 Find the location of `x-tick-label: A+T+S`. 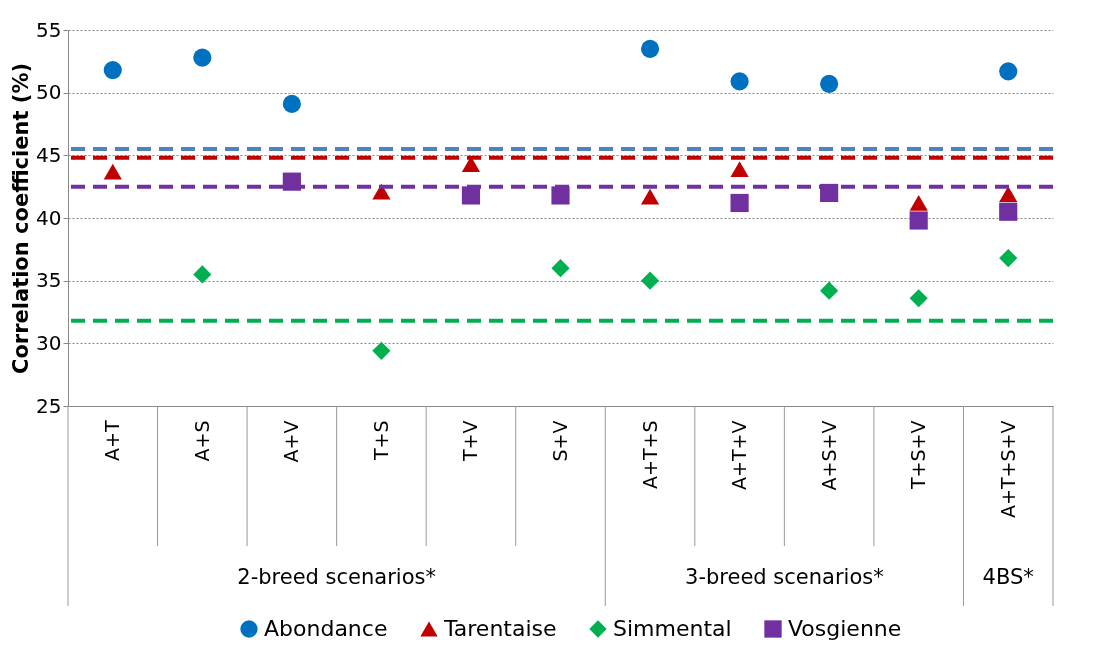

x-tick-label: A+T+S is located at coordinates (649, 455).